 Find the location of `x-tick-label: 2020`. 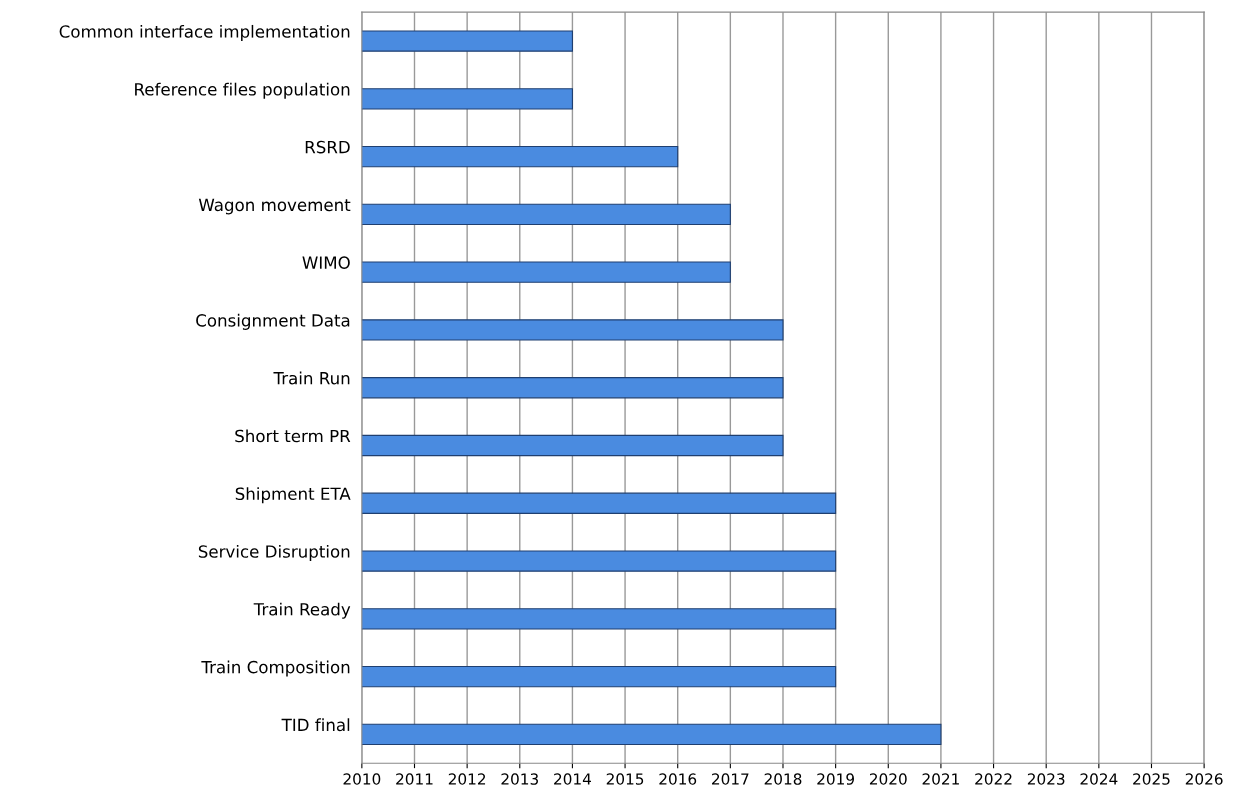

x-tick-label: 2020 is located at coordinates (888, 779).